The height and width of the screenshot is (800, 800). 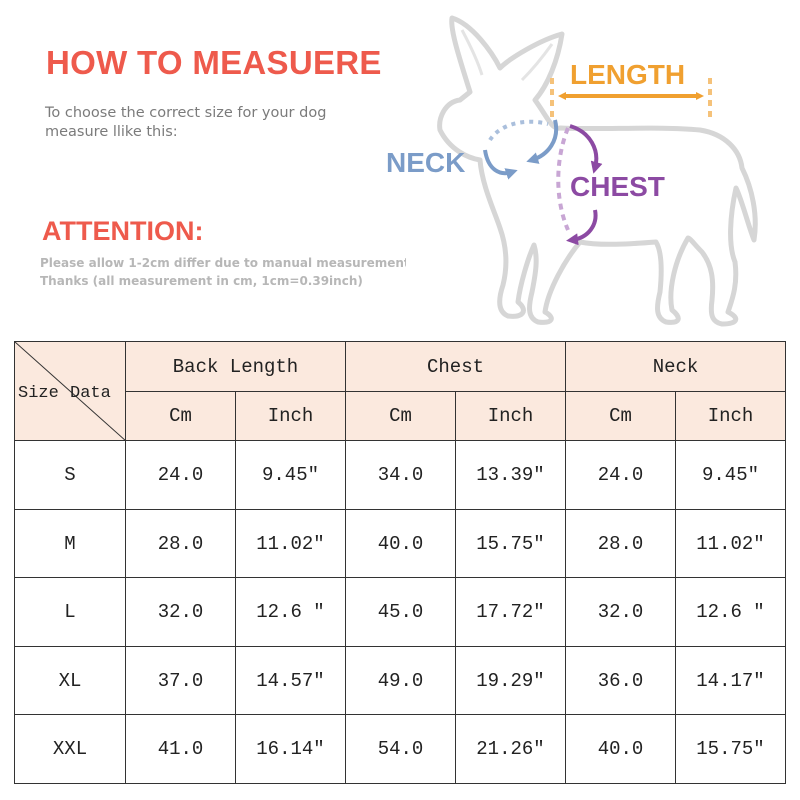 I want to click on diagonal-divider, so click(x=70, y=391).